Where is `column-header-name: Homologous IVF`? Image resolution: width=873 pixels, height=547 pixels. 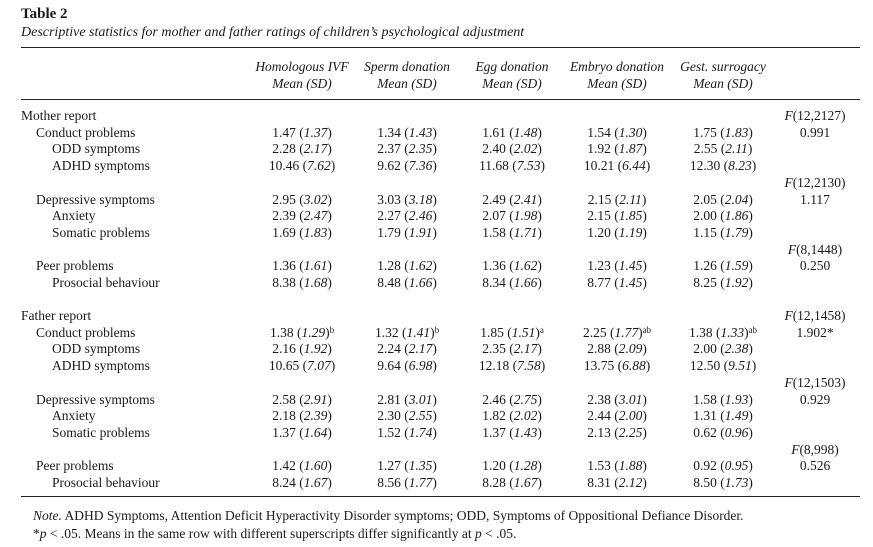 column-header-name: Homologous IVF is located at coordinates (302, 66).